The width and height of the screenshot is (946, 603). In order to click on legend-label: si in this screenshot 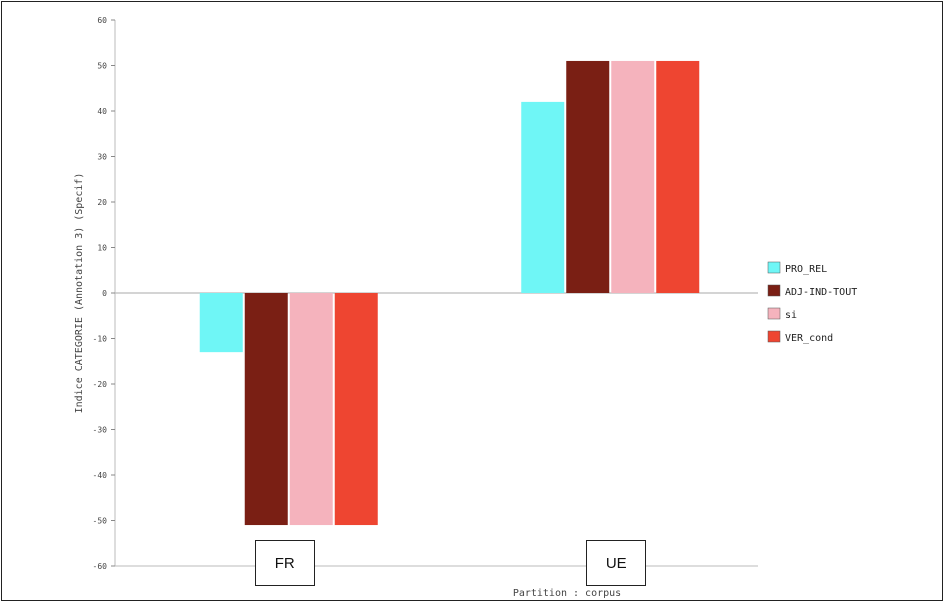, I will do `click(791, 315)`.